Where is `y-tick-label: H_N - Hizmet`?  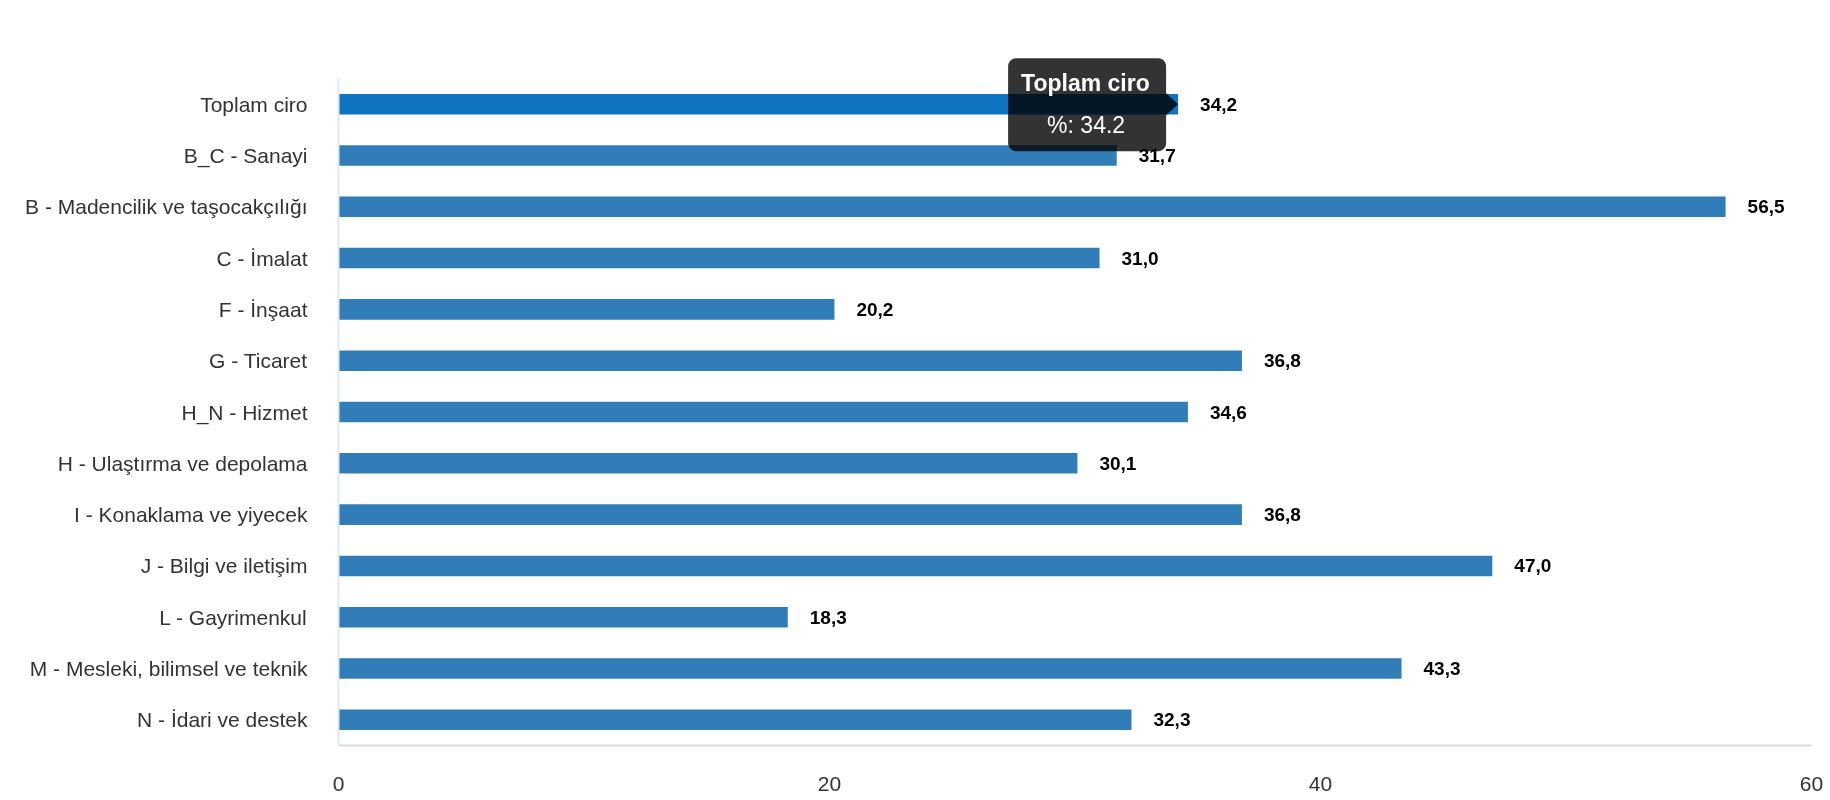
y-tick-label: H_N - Hizmet is located at coordinates (244, 412).